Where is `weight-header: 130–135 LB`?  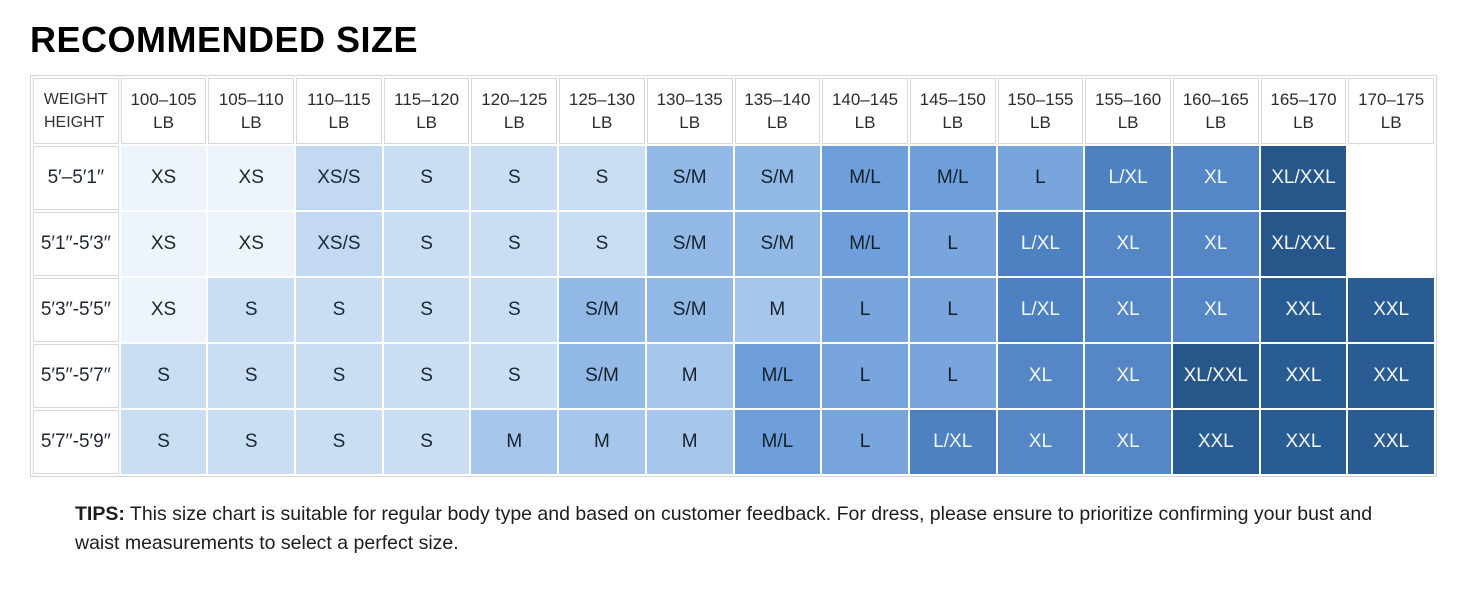 weight-header: 130–135 LB is located at coordinates (689, 111).